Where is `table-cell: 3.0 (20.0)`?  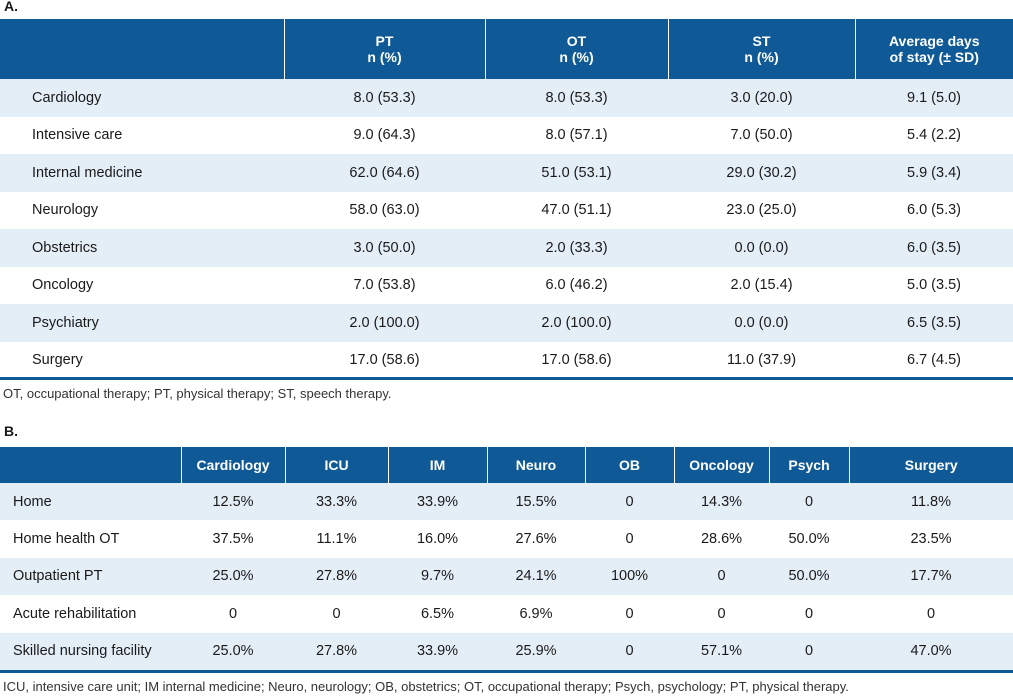 table-cell: 3.0 (20.0) is located at coordinates (761, 98).